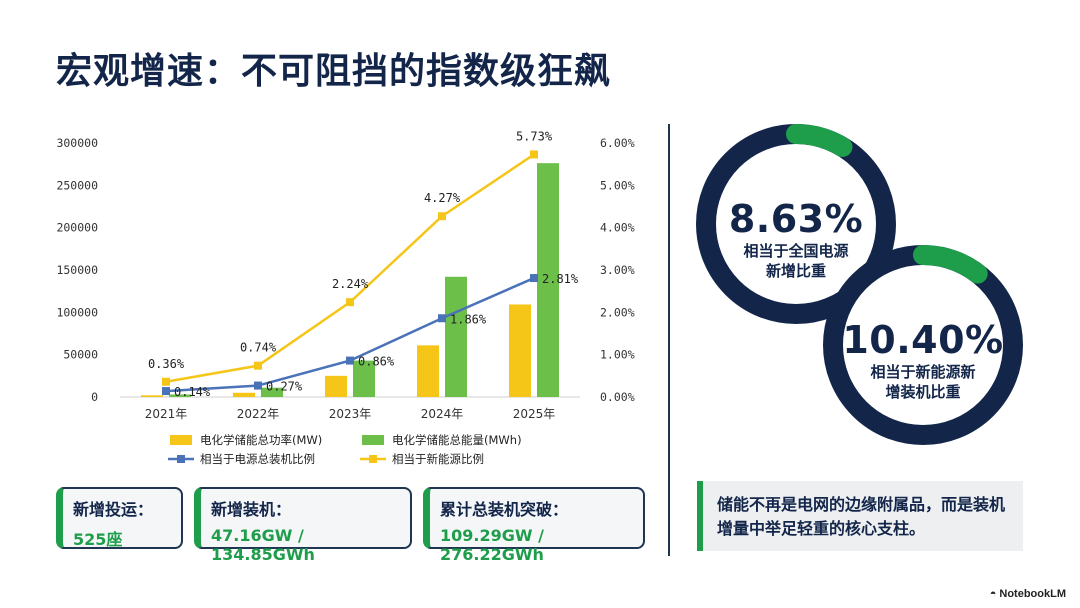 This screenshot has height=608, width=1080. Describe the element at coordinates (617, 397) in the screenshot. I see `right-axis-tick-label: 0.00%` at that location.